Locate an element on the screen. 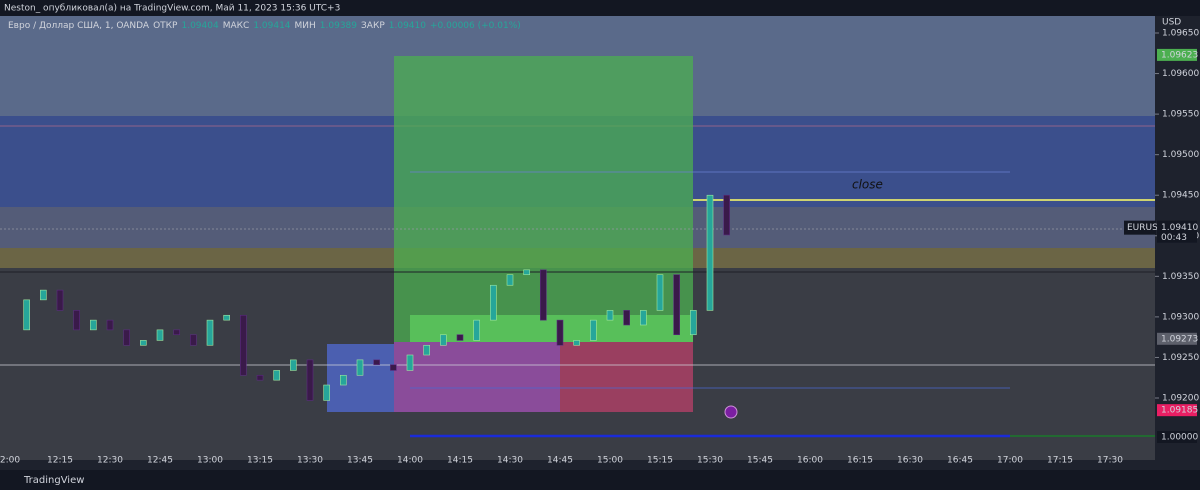 Image resolution: width=1200 pixels, height=490 pixels. time-label: 14:45 is located at coordinates (560, 461).